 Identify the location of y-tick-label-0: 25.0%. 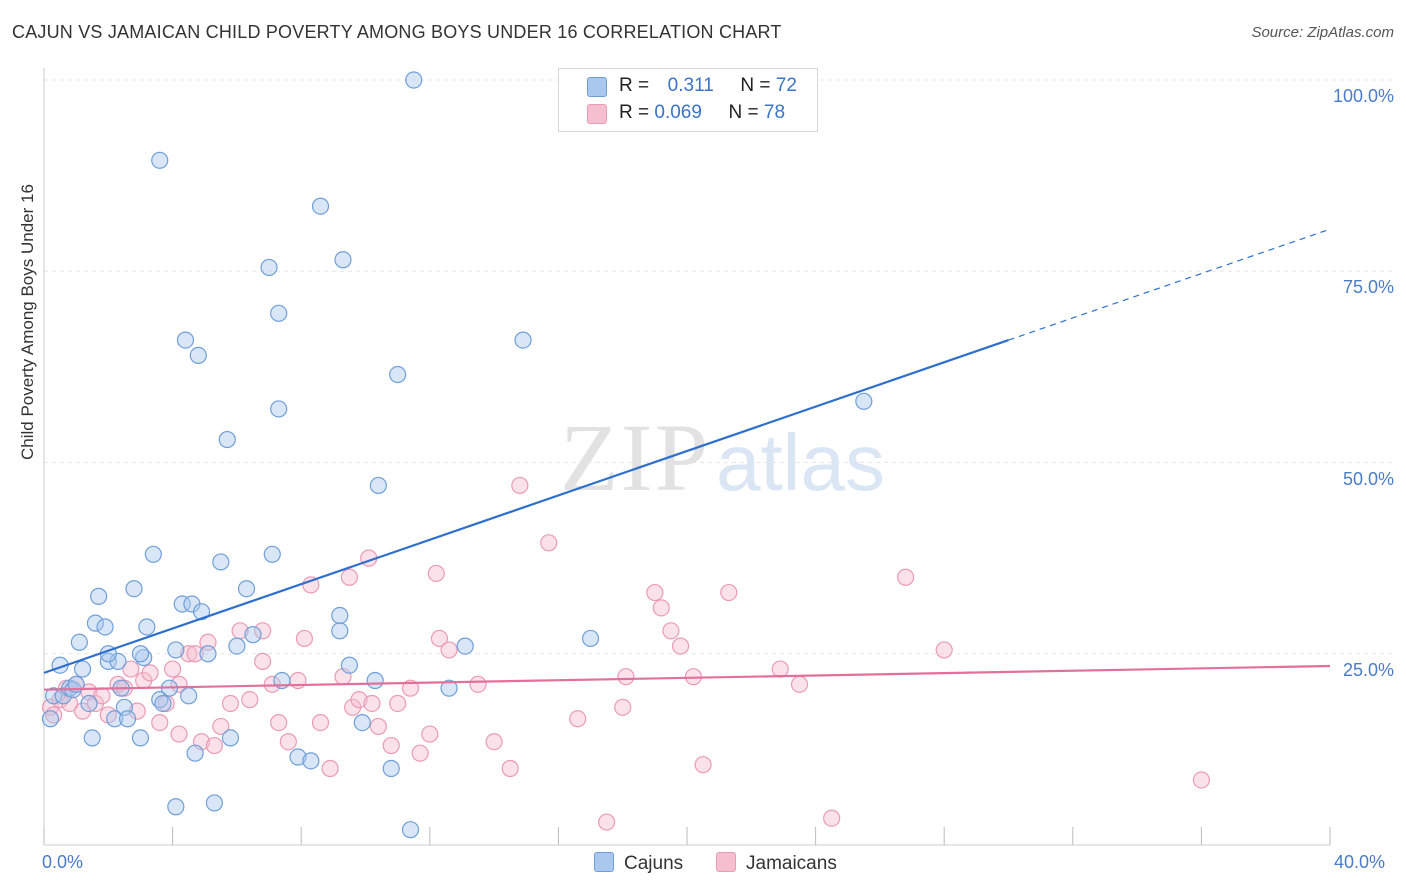
(1368, 669).